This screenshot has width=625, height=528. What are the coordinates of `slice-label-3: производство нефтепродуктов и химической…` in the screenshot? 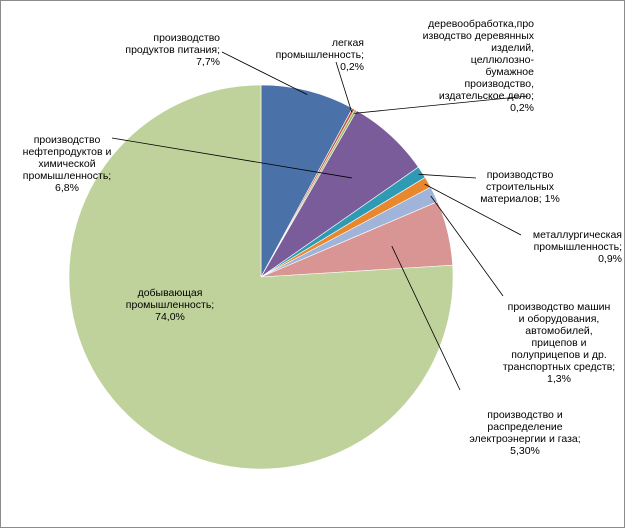 It's located at (67, 164).